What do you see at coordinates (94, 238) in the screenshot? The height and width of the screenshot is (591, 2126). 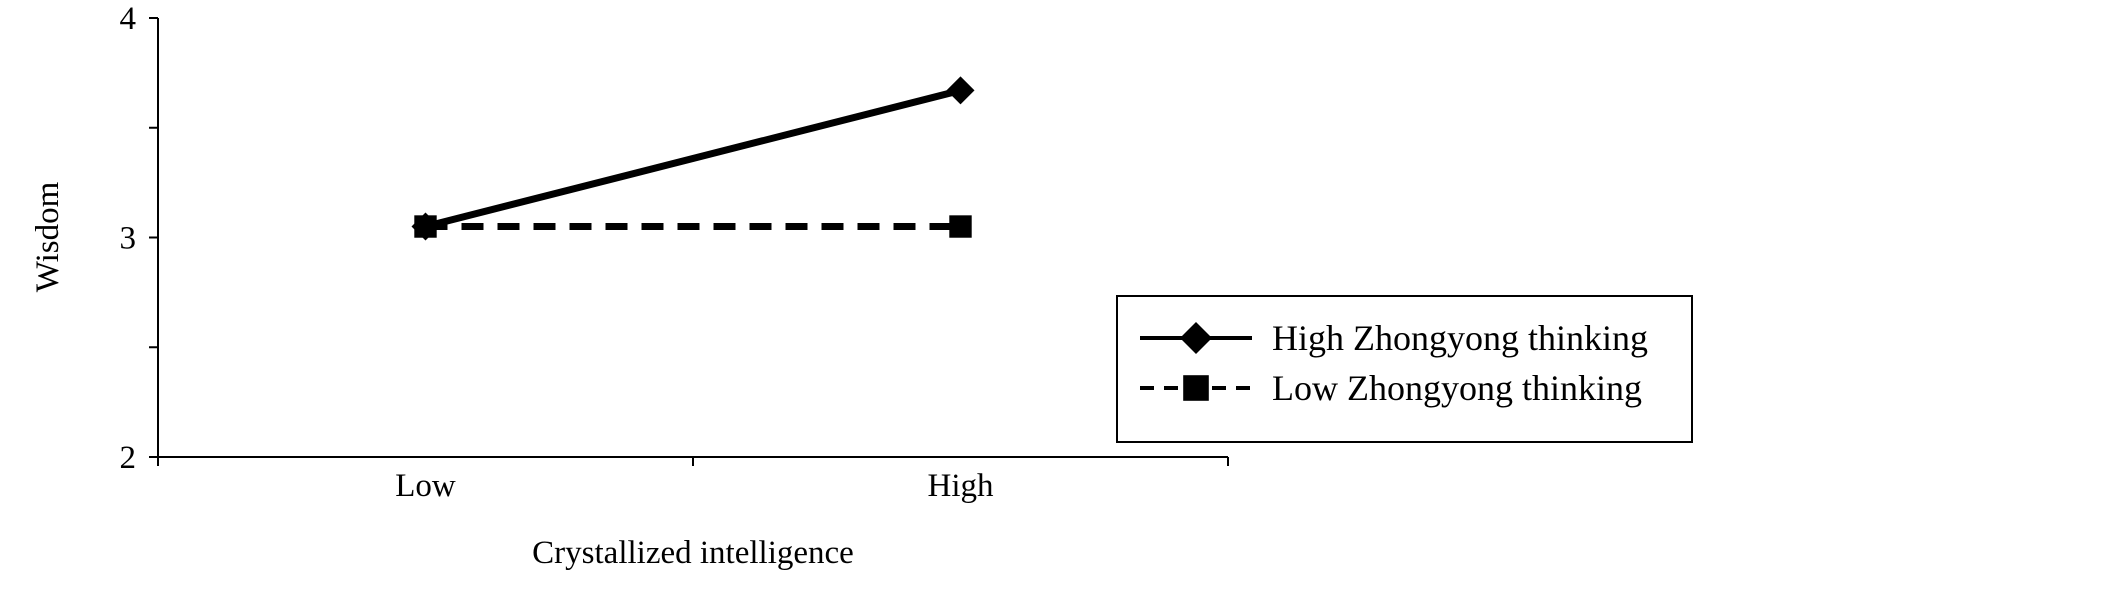 I see `y-axis: 2 3 4 Wisdom` at bounding box center [94, 238].